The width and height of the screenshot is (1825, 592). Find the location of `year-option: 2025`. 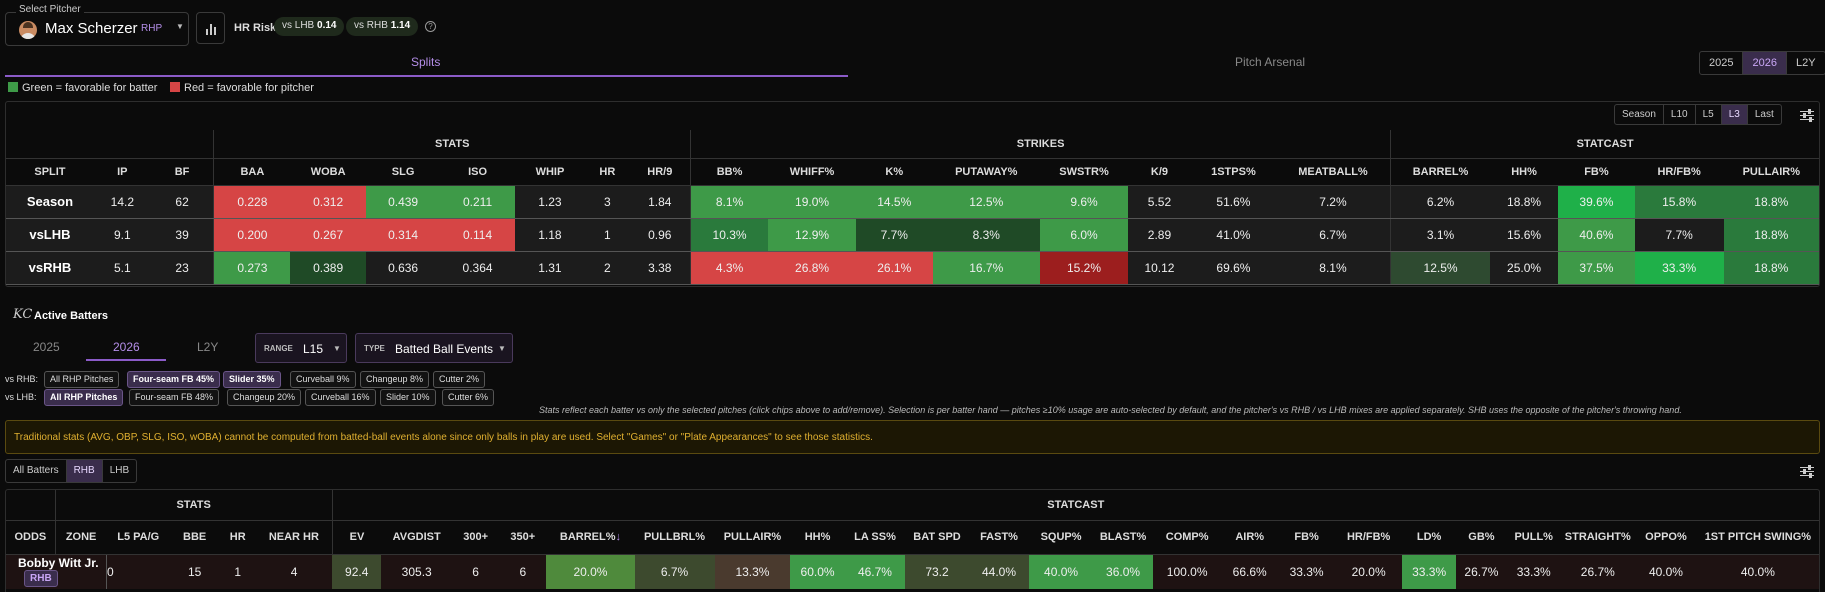

year-option: 2025 is located at coordinates (1722, 63).